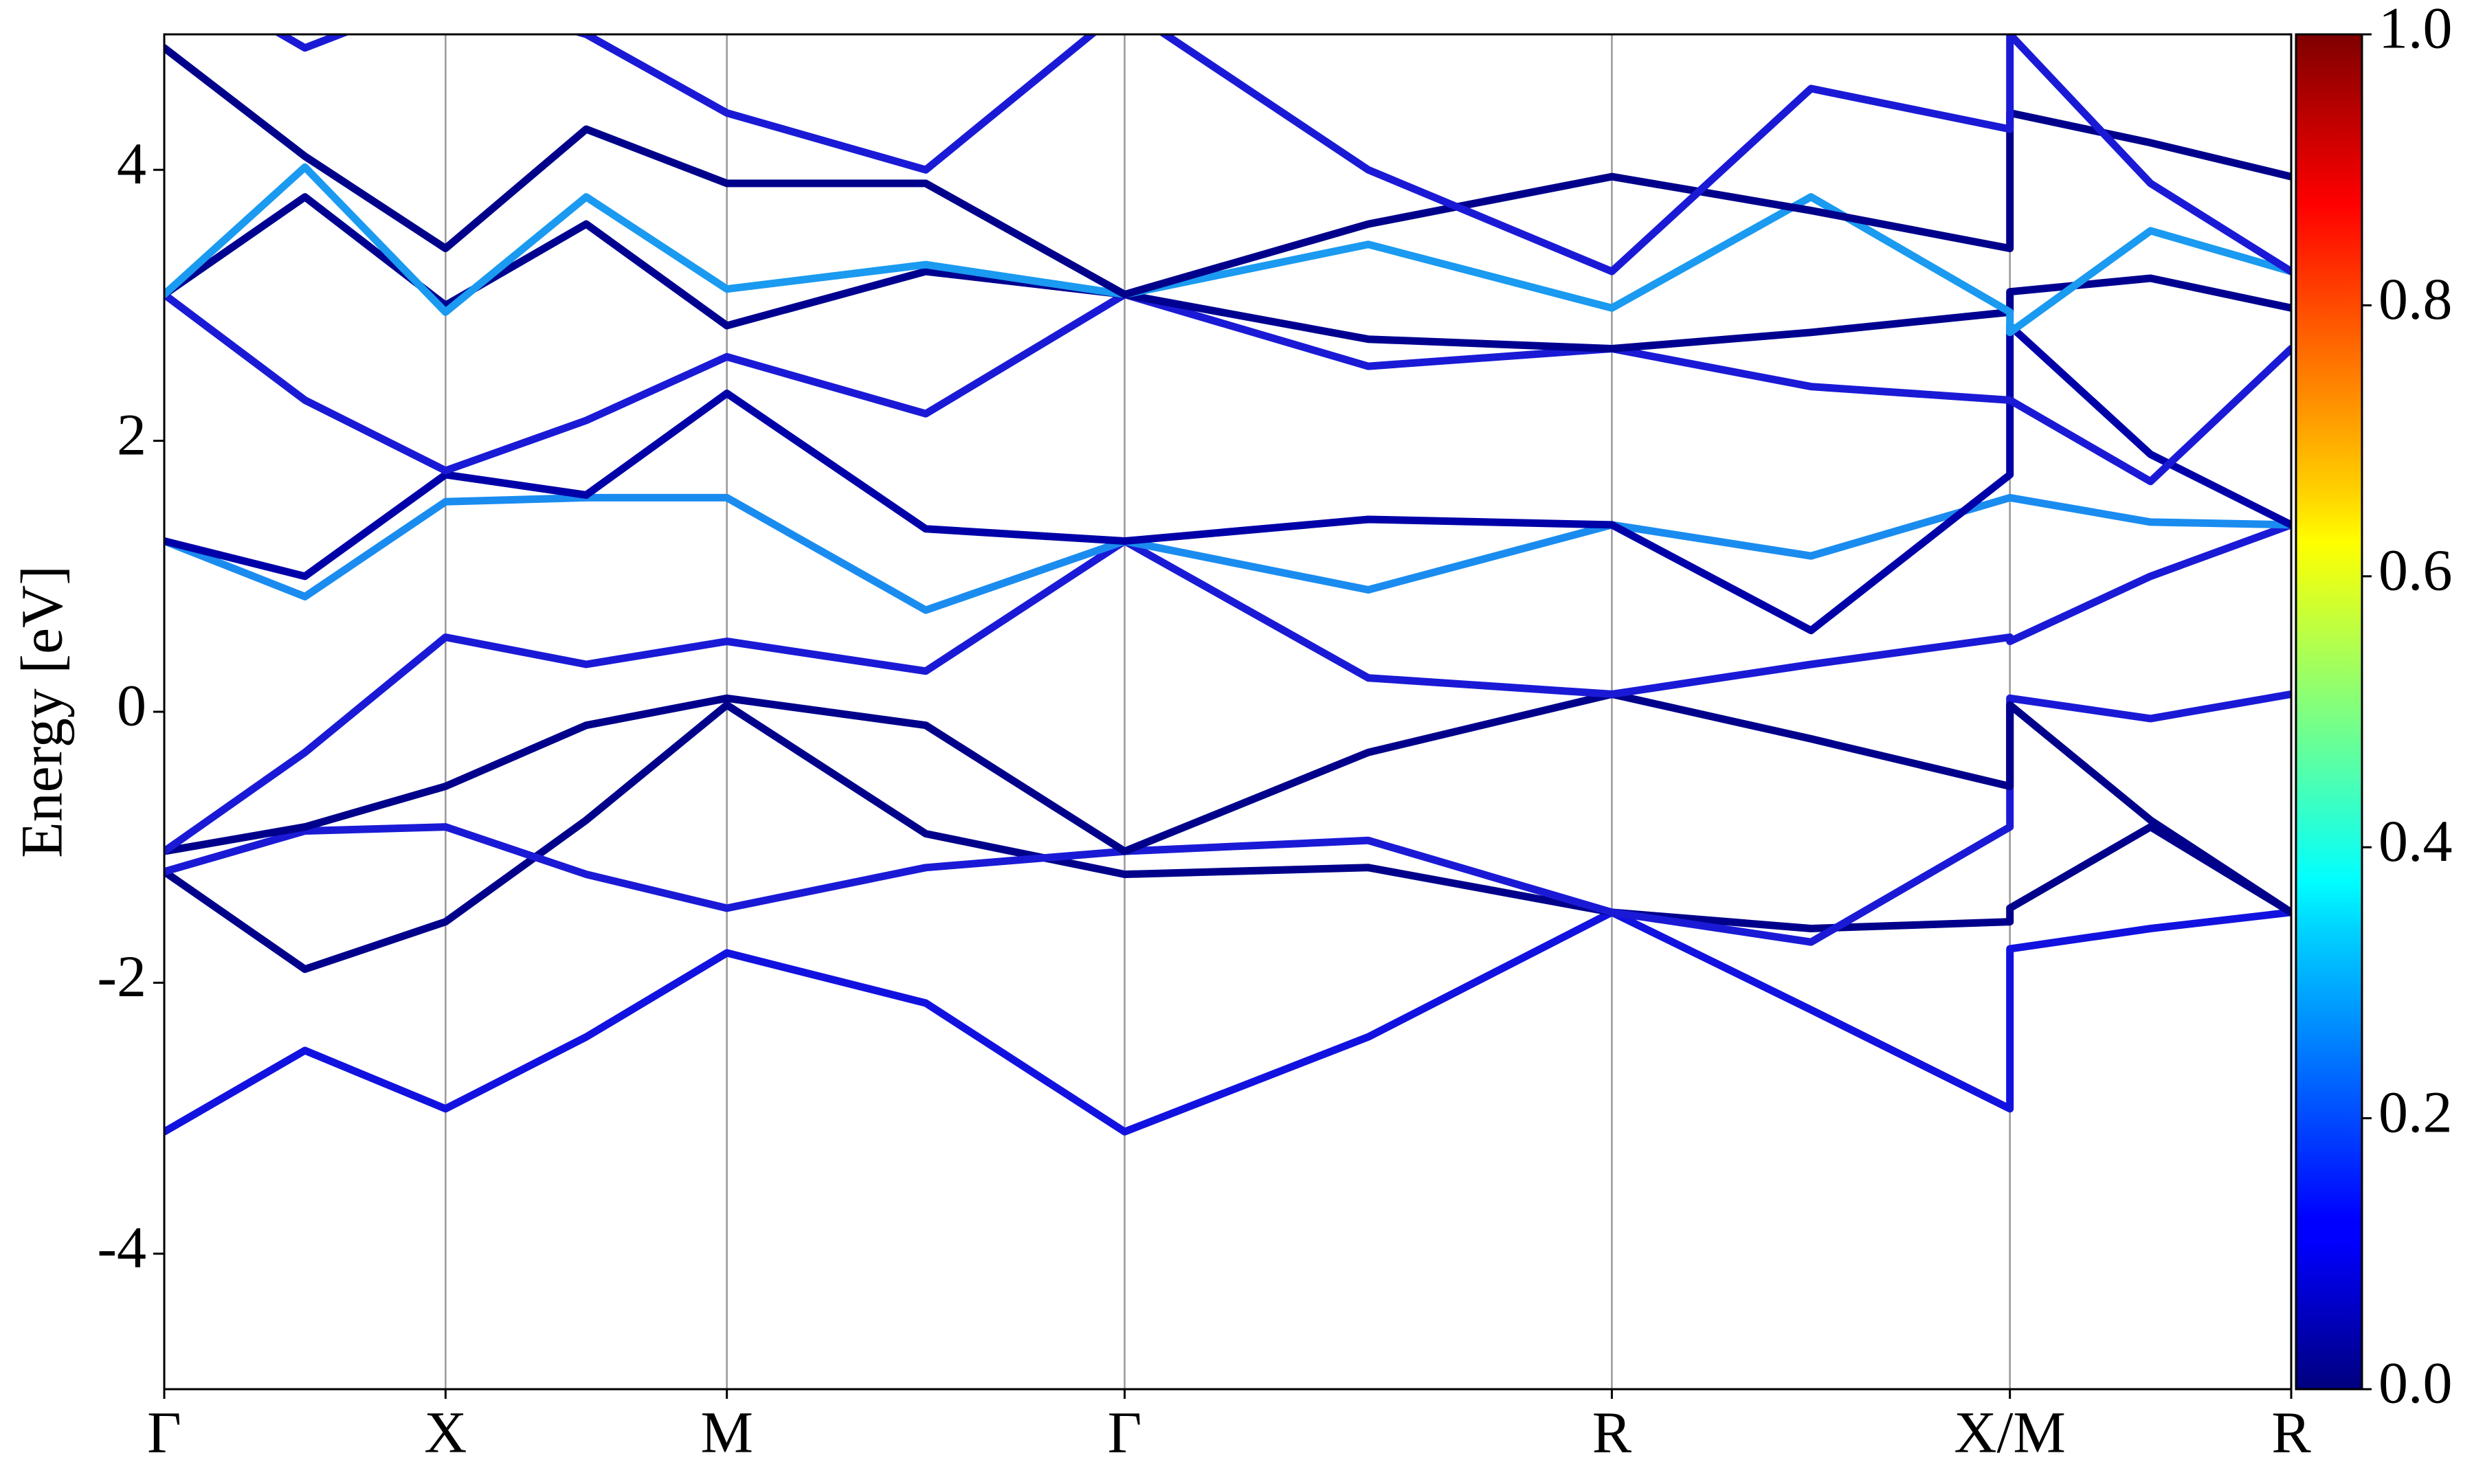 The image size is (2474, 1484). Describe the element at coordinates (2329, 712) in the screenshot. I see `colorbar` at that location.